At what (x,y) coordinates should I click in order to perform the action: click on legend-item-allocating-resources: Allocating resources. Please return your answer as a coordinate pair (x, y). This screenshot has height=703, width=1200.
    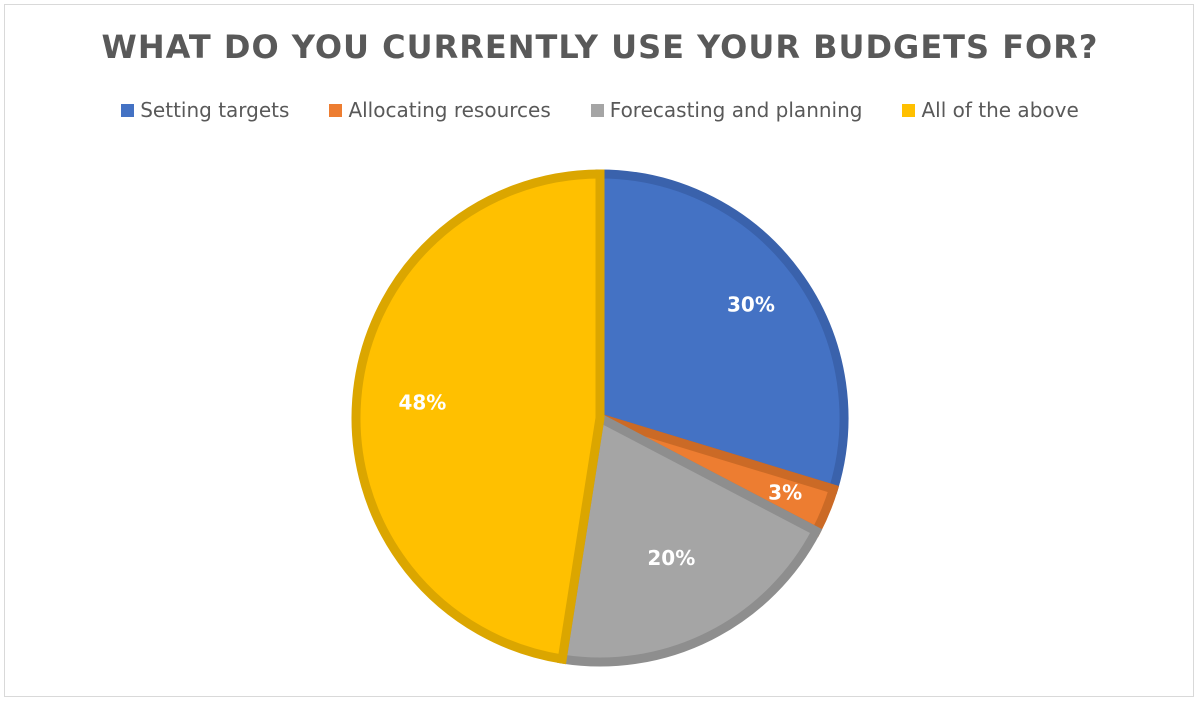
    Looking at the image, I should click on (440, 110).